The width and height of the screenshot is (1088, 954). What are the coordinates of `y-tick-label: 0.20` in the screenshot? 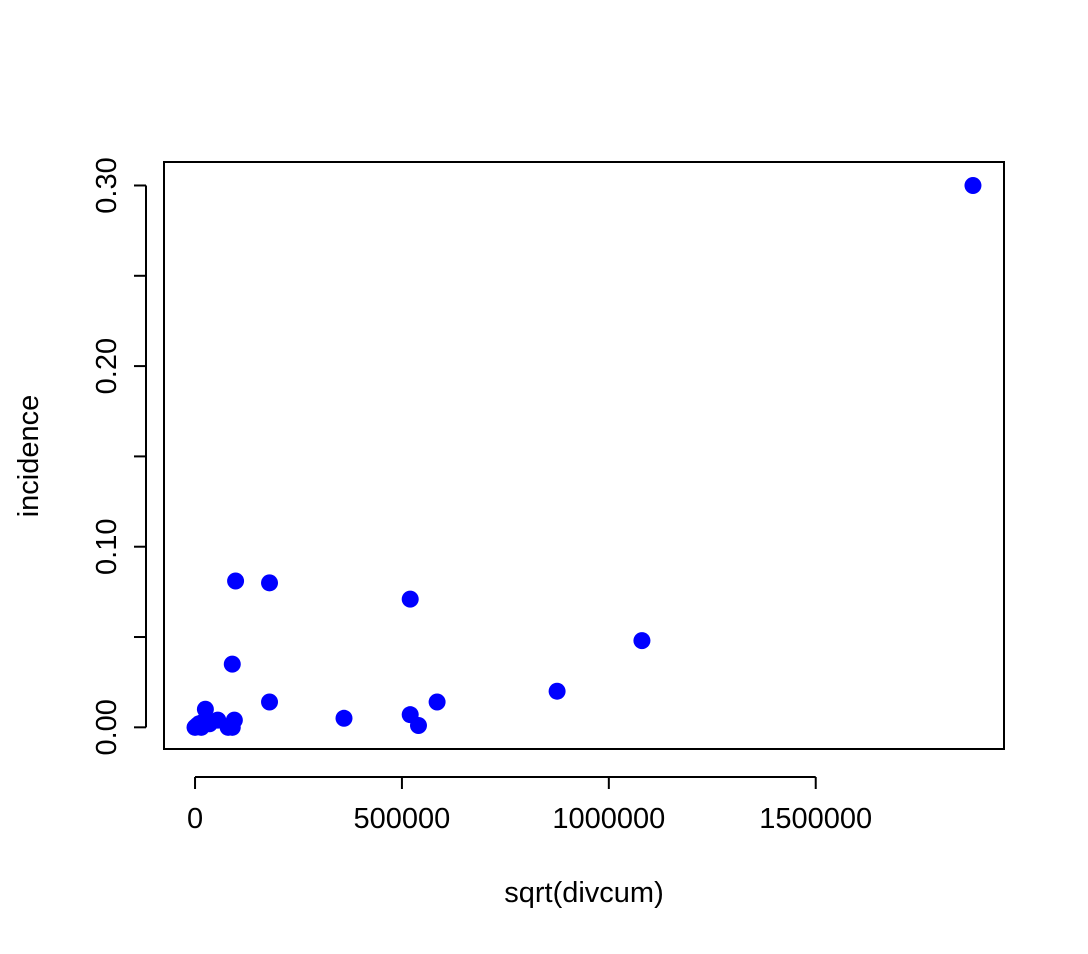 It's located at (107, 366).